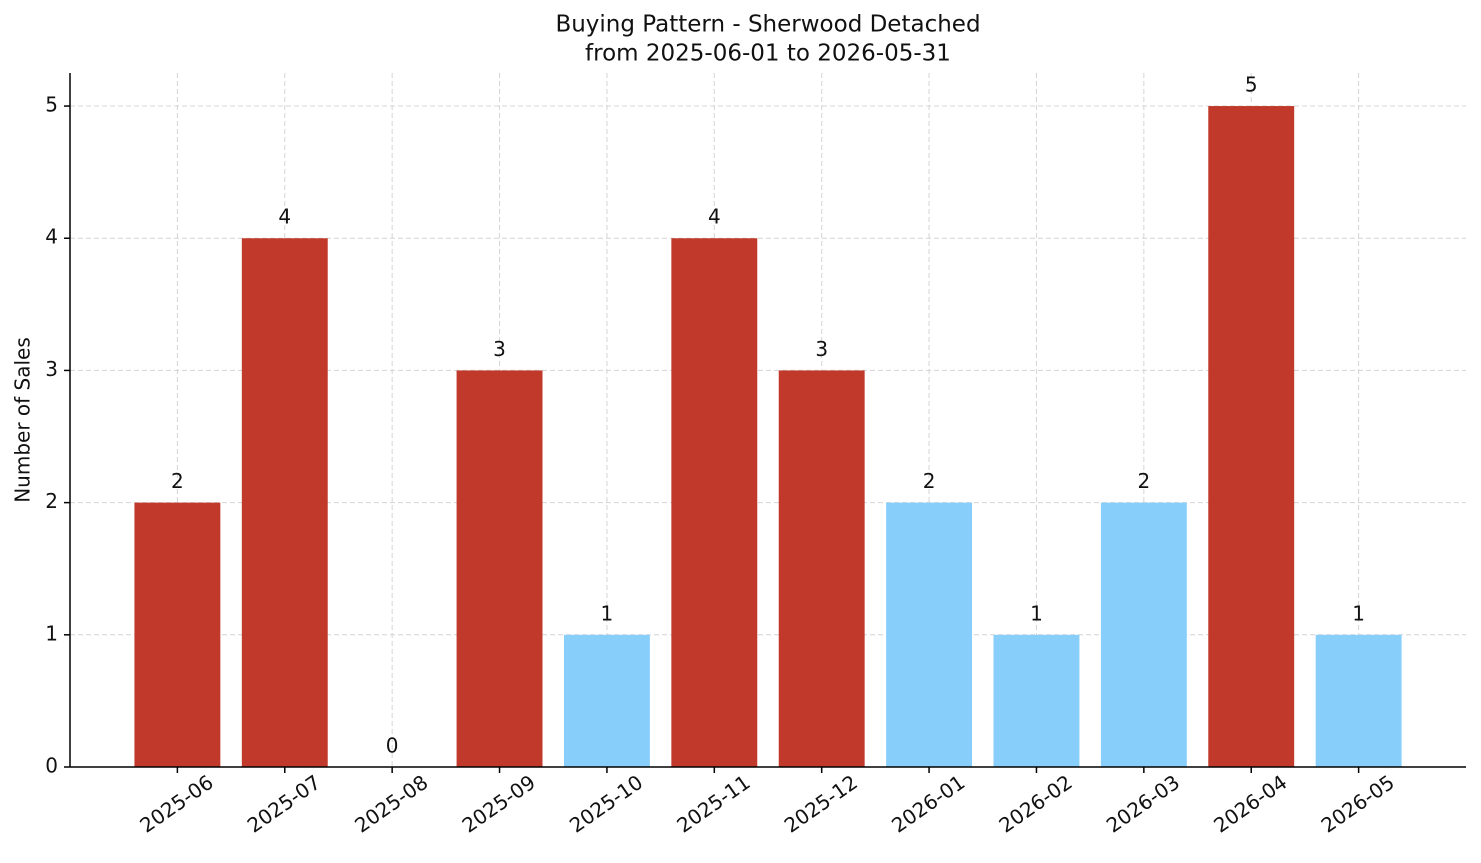 This screenshot has height=863, width=1481. Describe the element at coordinates (51, 501) in the screenshot. I see `y-tick-label: 2` at that location.